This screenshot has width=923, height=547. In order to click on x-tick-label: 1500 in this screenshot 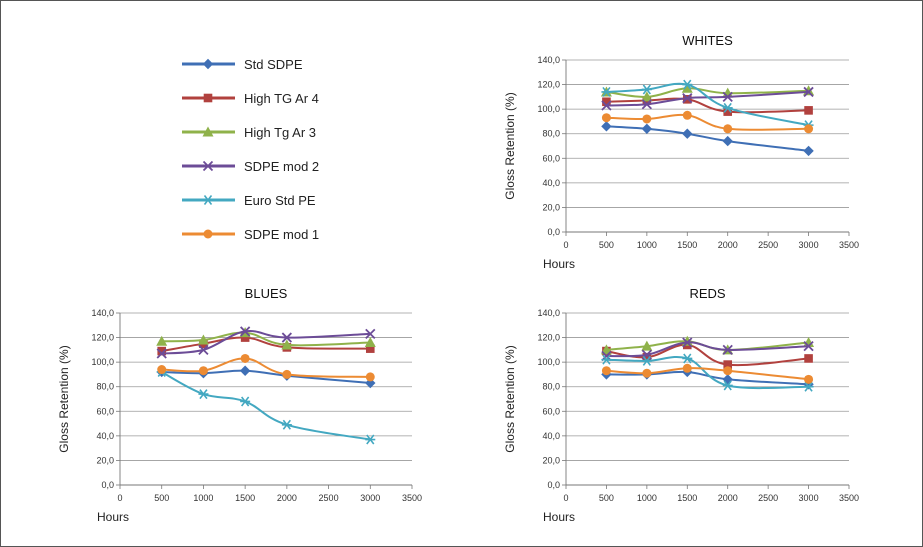, I will do `click(687, 498)`.